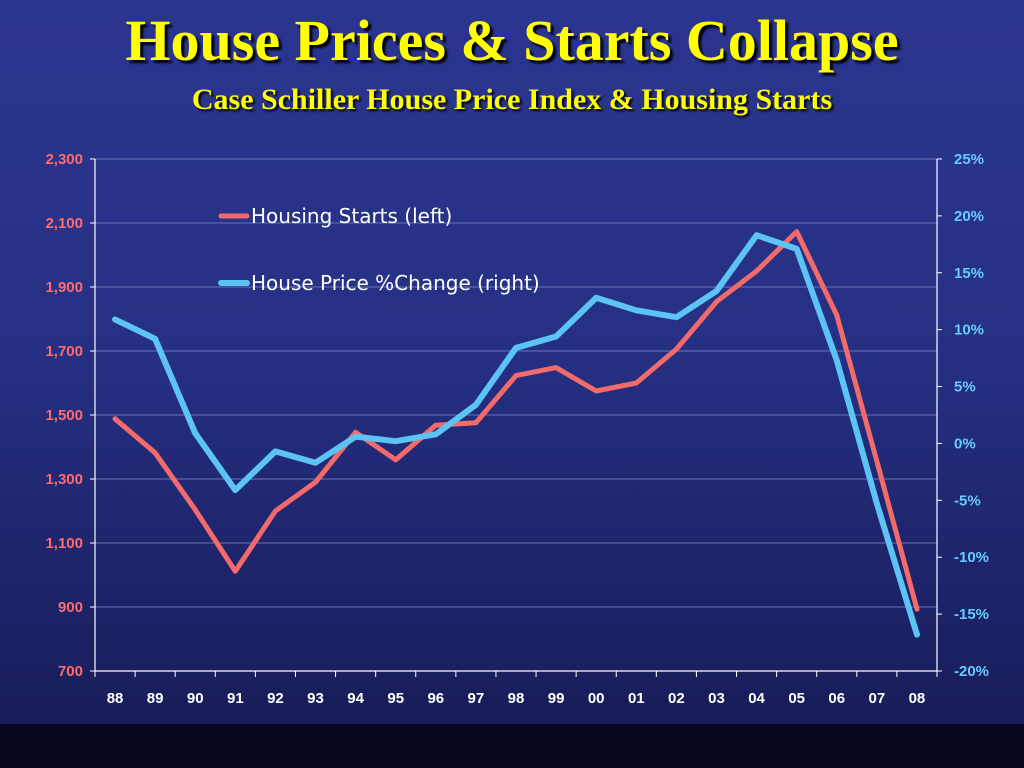 Image resolution: width=1024 pixels, height=768 pixels. Describe the element at coordinates (969, 273) in the screenshot. I see `y-right-tick-label: 15%` at that location.